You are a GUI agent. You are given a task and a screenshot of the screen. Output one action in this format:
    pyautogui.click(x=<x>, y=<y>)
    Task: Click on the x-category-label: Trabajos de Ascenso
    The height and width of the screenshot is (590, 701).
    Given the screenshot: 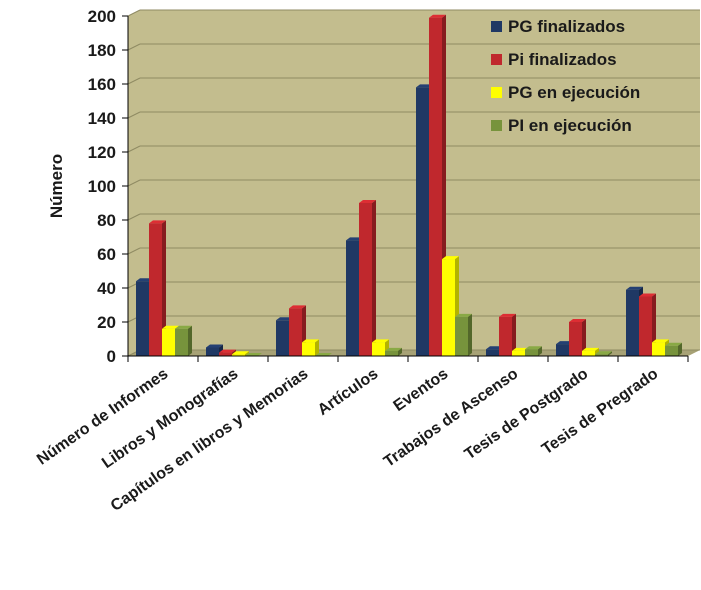 What is the action you would take?
    pyautogui.click(x=451, y=418)
    